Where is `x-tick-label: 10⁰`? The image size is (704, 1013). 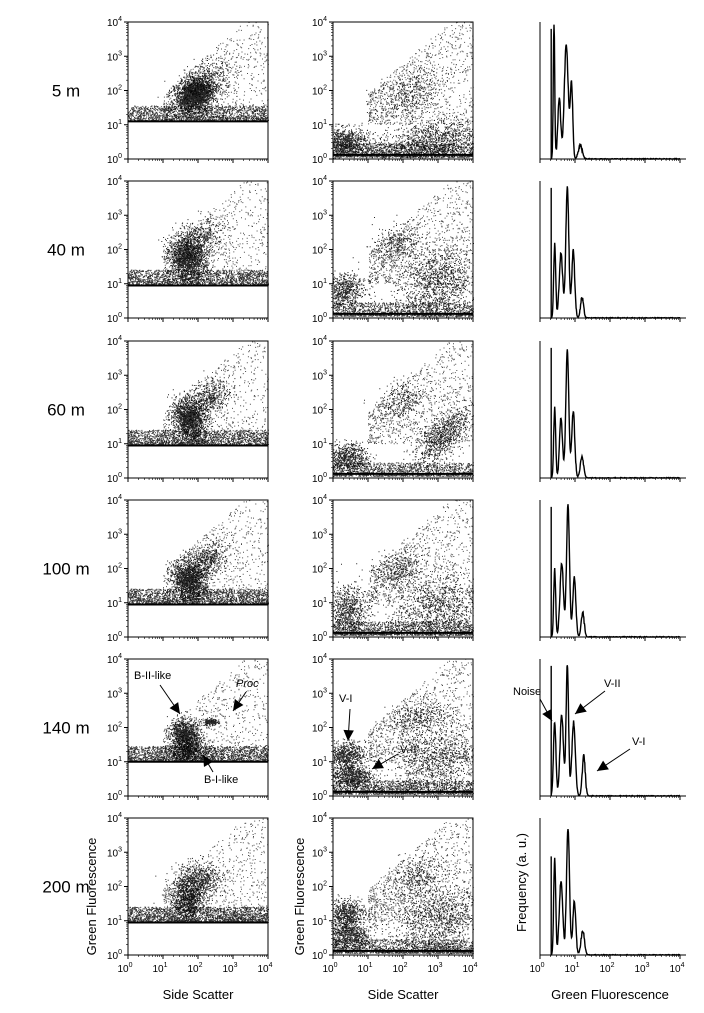 x-tick-label: 10⁰ is located at coordinates (536, 968).